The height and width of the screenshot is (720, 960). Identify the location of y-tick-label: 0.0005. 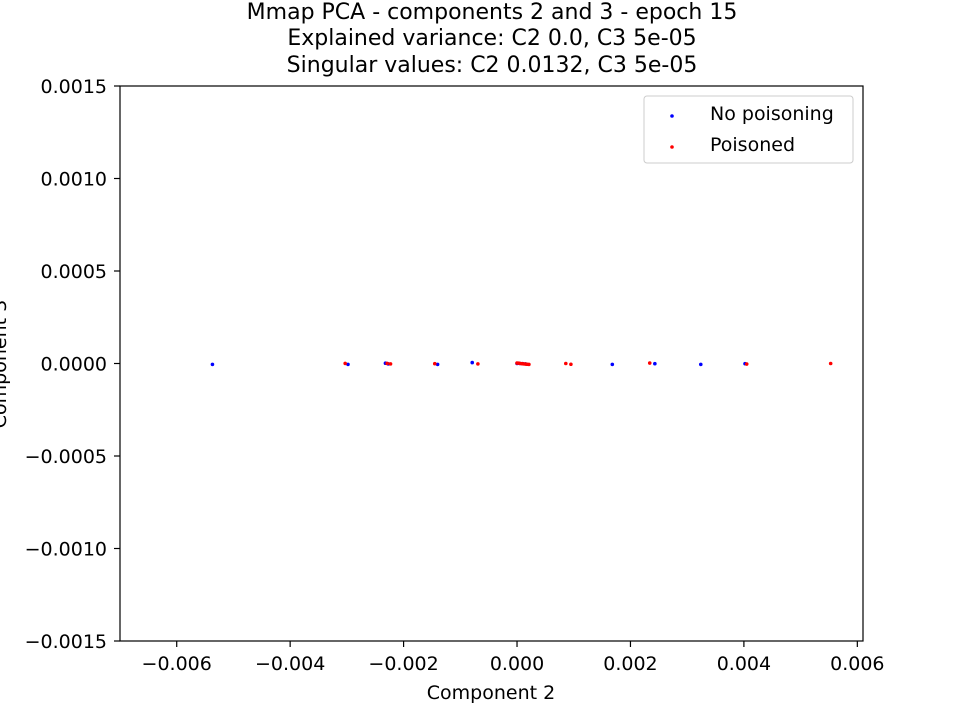
(74, 272).